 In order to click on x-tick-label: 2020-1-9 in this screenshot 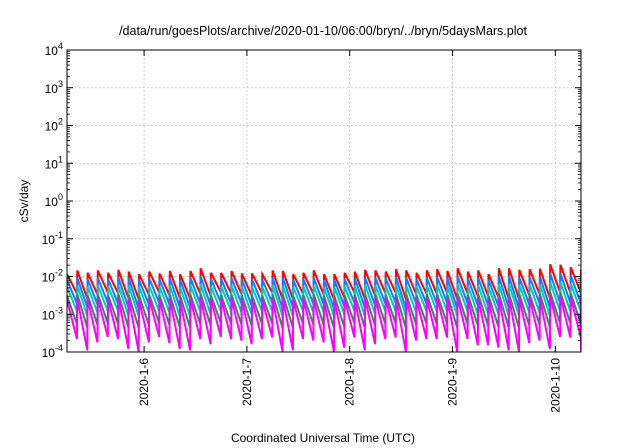, I will do `click(453, 382)`.